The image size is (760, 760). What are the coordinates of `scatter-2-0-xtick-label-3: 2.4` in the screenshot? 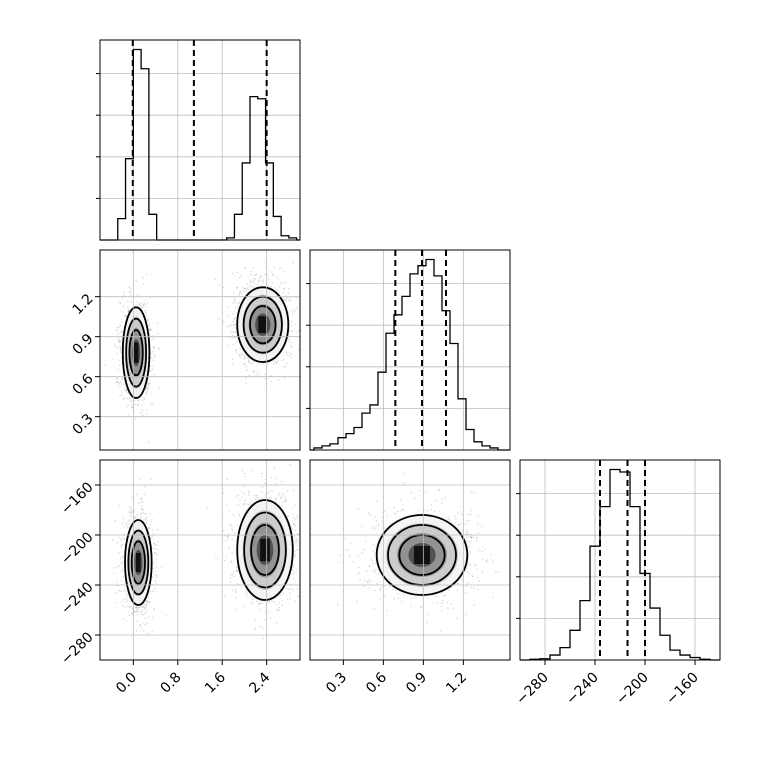 It's located at (259, 682).